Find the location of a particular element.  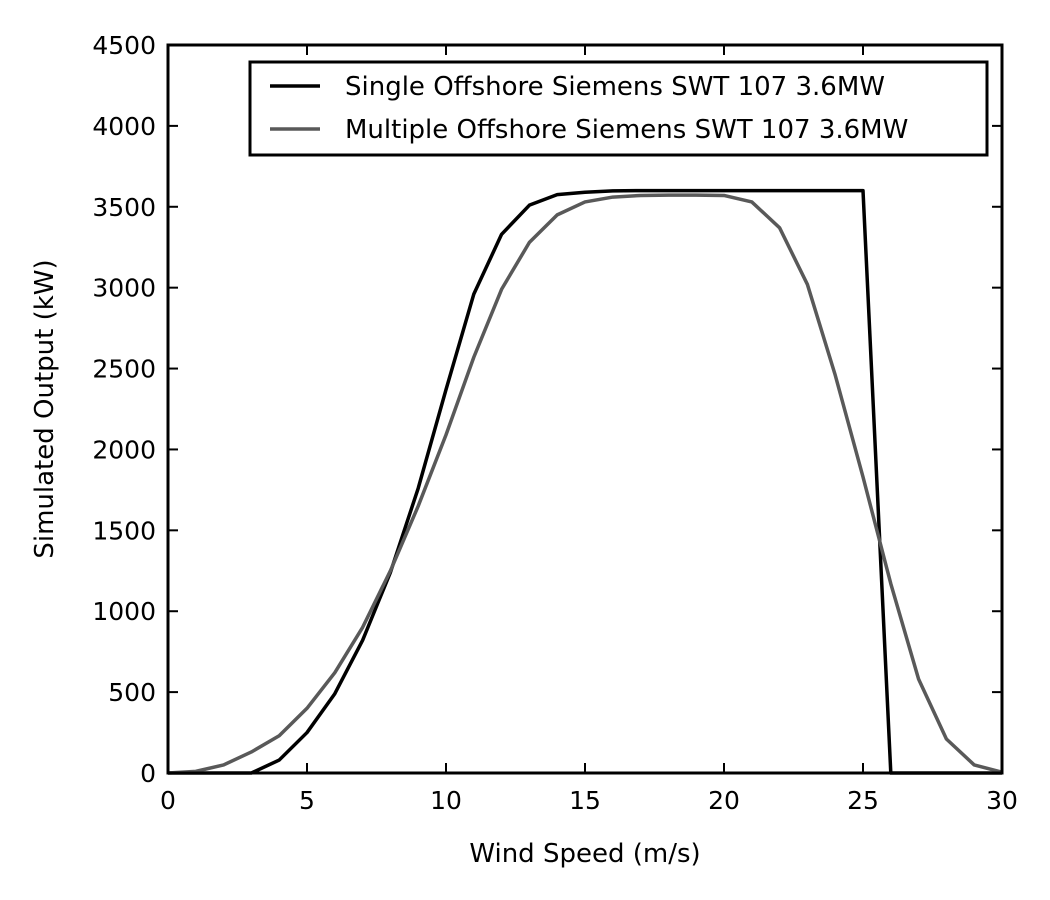

x-tick-label: 10 is located at coordinates (446, 800).